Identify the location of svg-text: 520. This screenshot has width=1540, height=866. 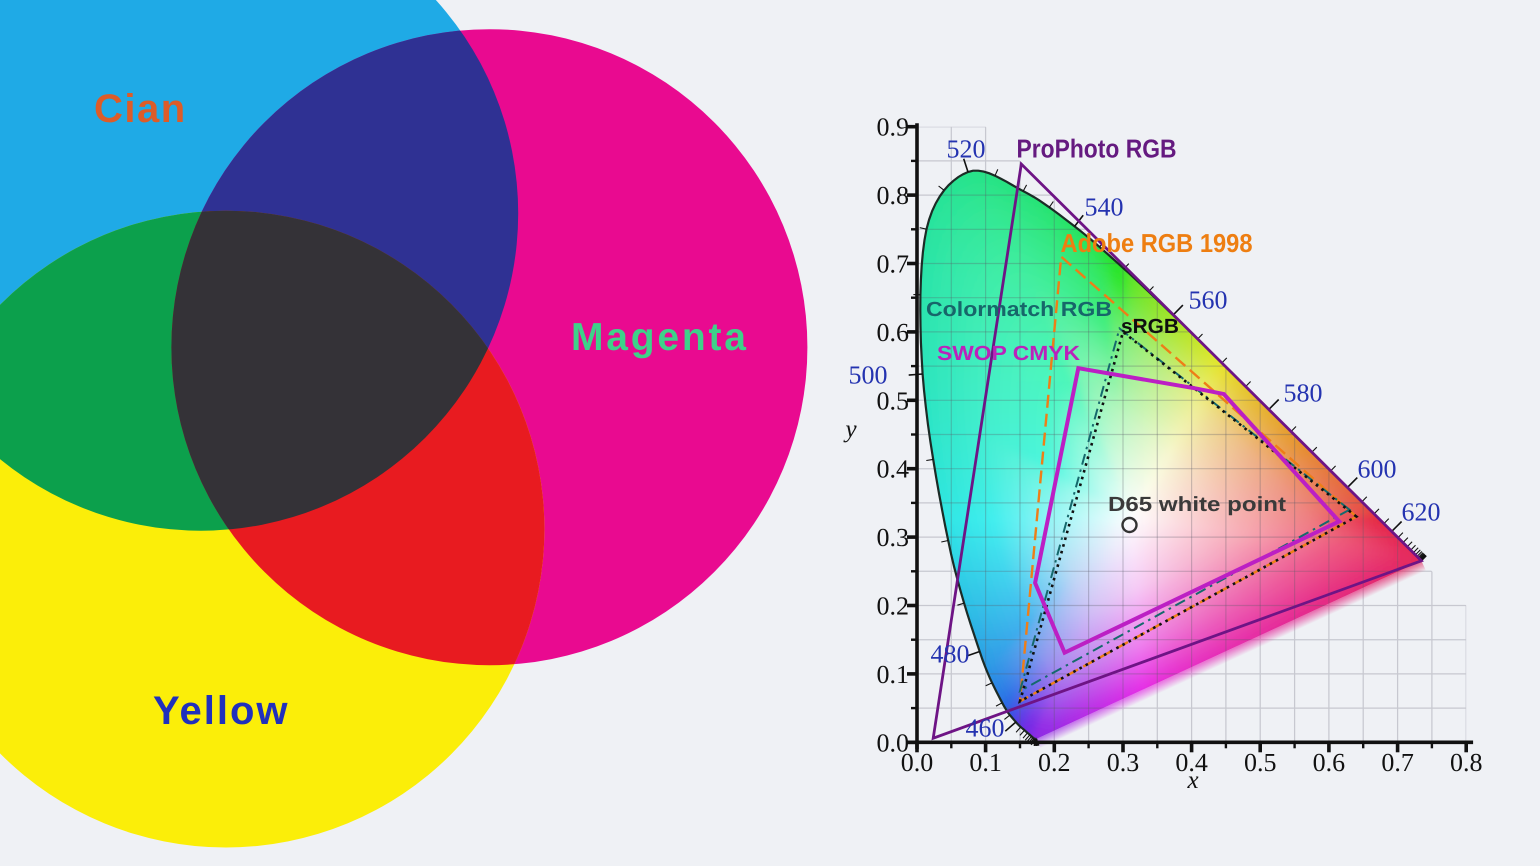
(966, 149).